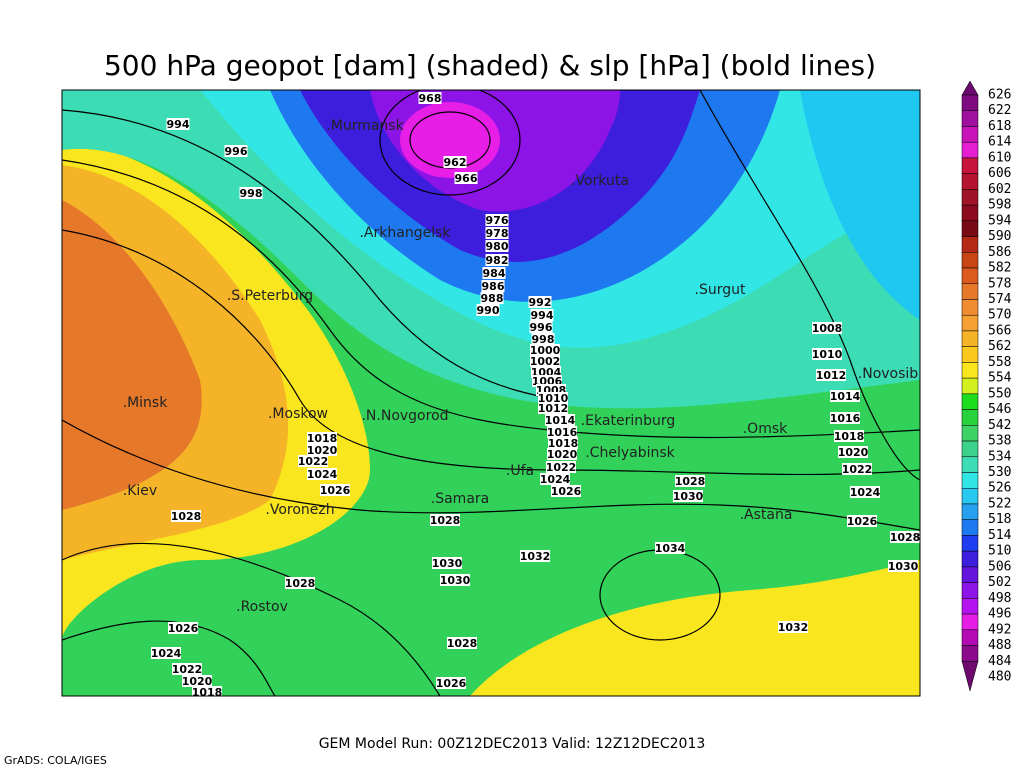  I want to click on isobar-label: 984, so click(494, 273).